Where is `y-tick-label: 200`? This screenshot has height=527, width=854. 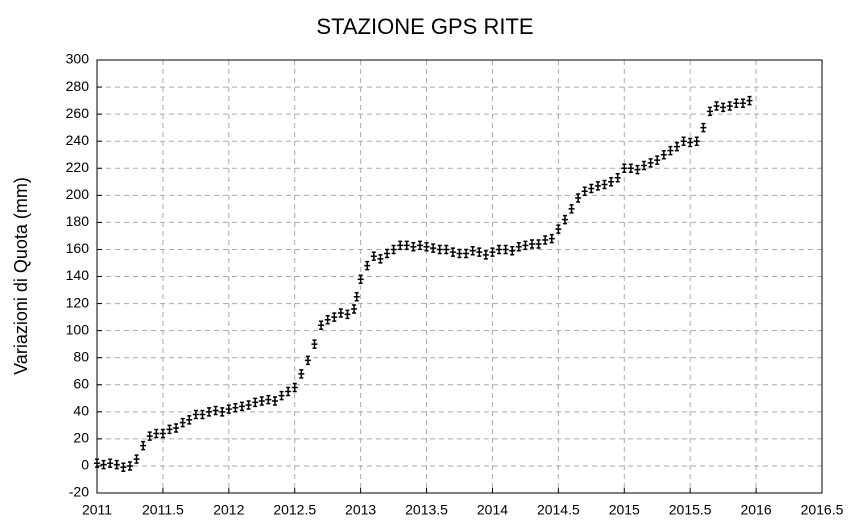
y-tick-label: 200 is located at coordinates (78, 194).